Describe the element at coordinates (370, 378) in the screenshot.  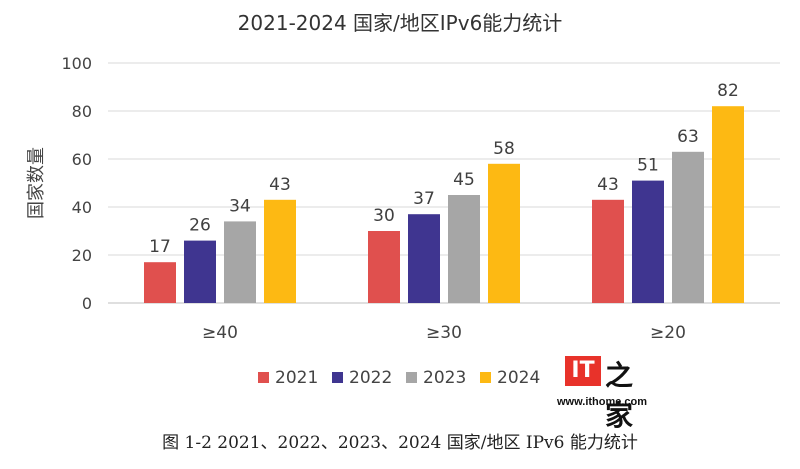
I see `legend-label: 2022` at that location.